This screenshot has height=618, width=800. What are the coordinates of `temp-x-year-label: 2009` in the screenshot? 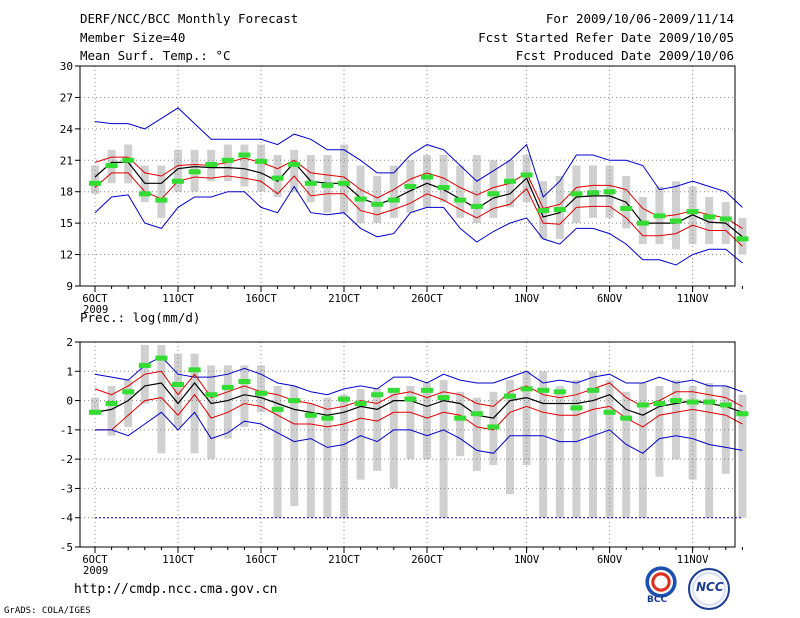 It's located at (95, 310).